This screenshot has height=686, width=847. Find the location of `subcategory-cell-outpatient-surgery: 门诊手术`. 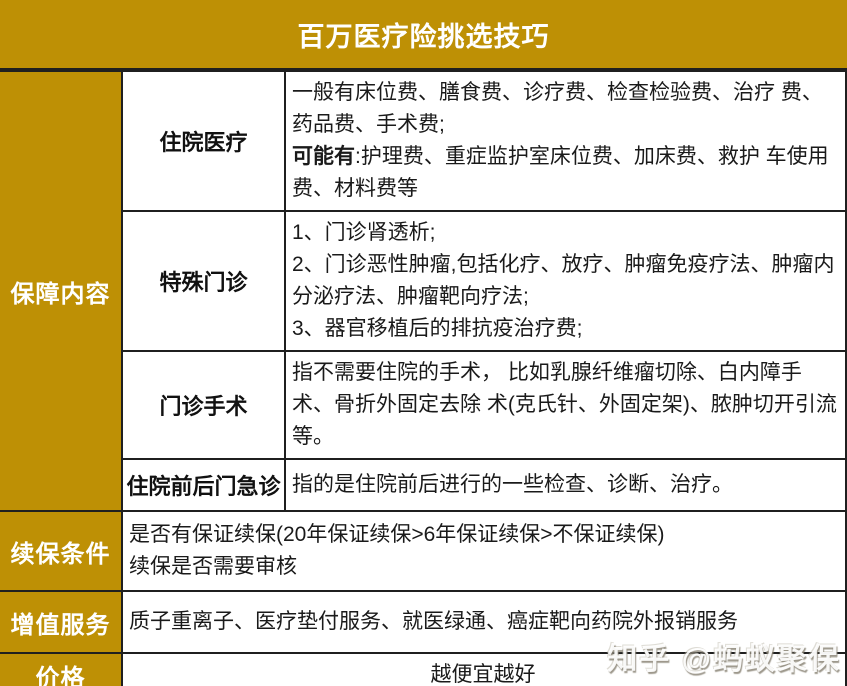

subcategory-cell-outpatient-surgery: 门诊手术 is located at coordinates (203, 405).